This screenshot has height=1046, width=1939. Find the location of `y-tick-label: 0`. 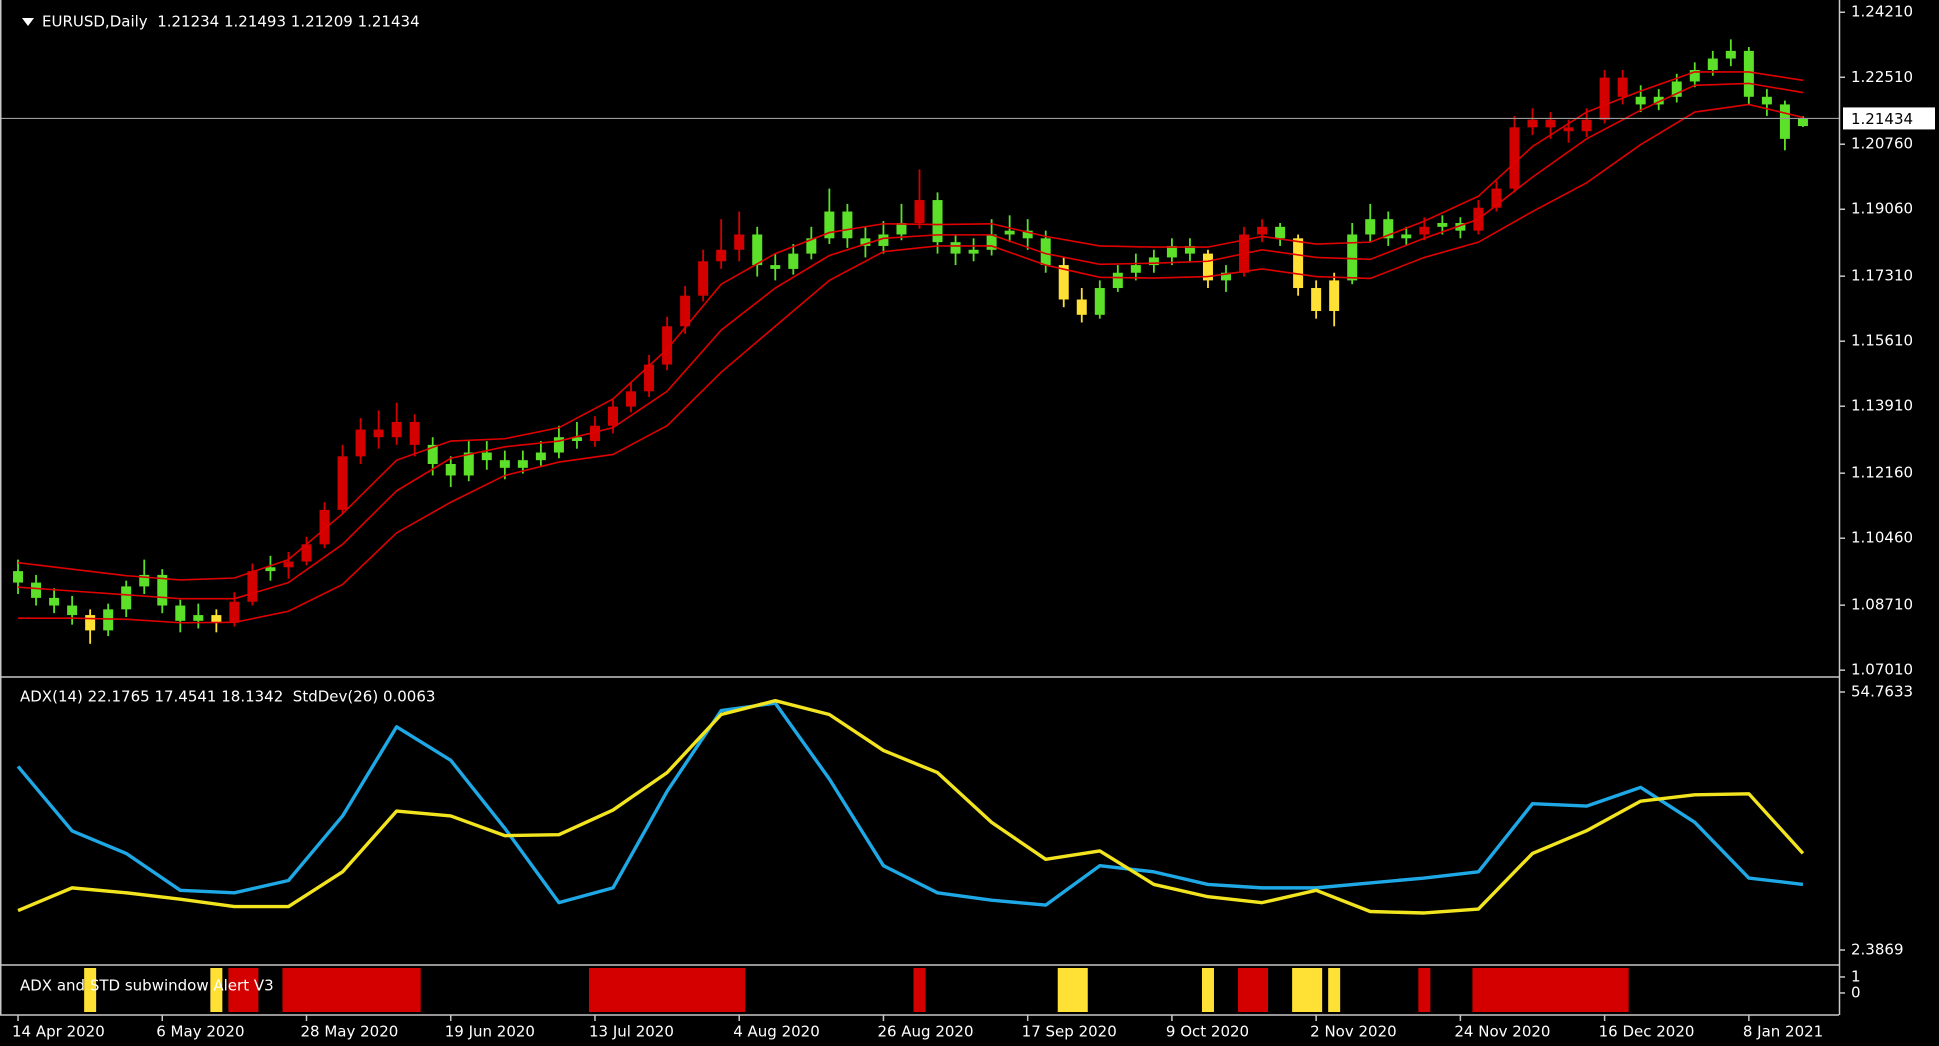

y-tick-label: 0 is located at coordinates (1856, 992).